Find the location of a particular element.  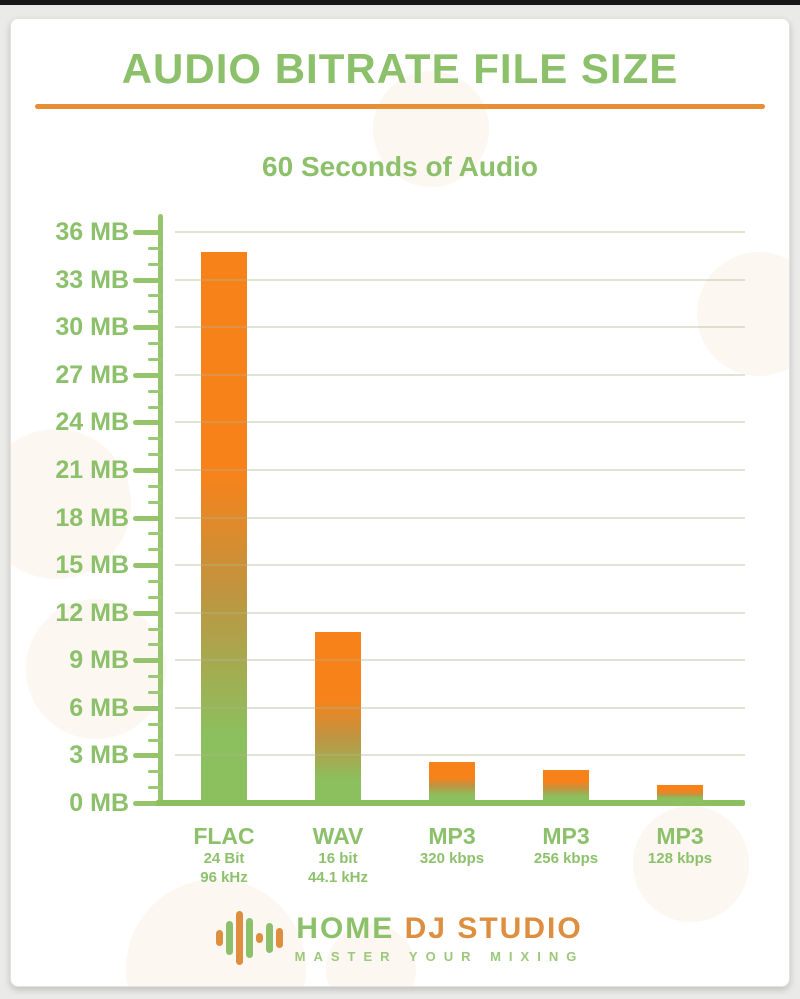

y-major-tick-12mb is located at coordinates (148, 613).